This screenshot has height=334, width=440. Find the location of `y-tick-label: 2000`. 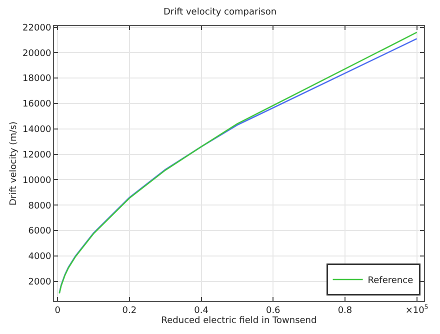

y-tick-label: 2000 is located at coordinates (40, 282).